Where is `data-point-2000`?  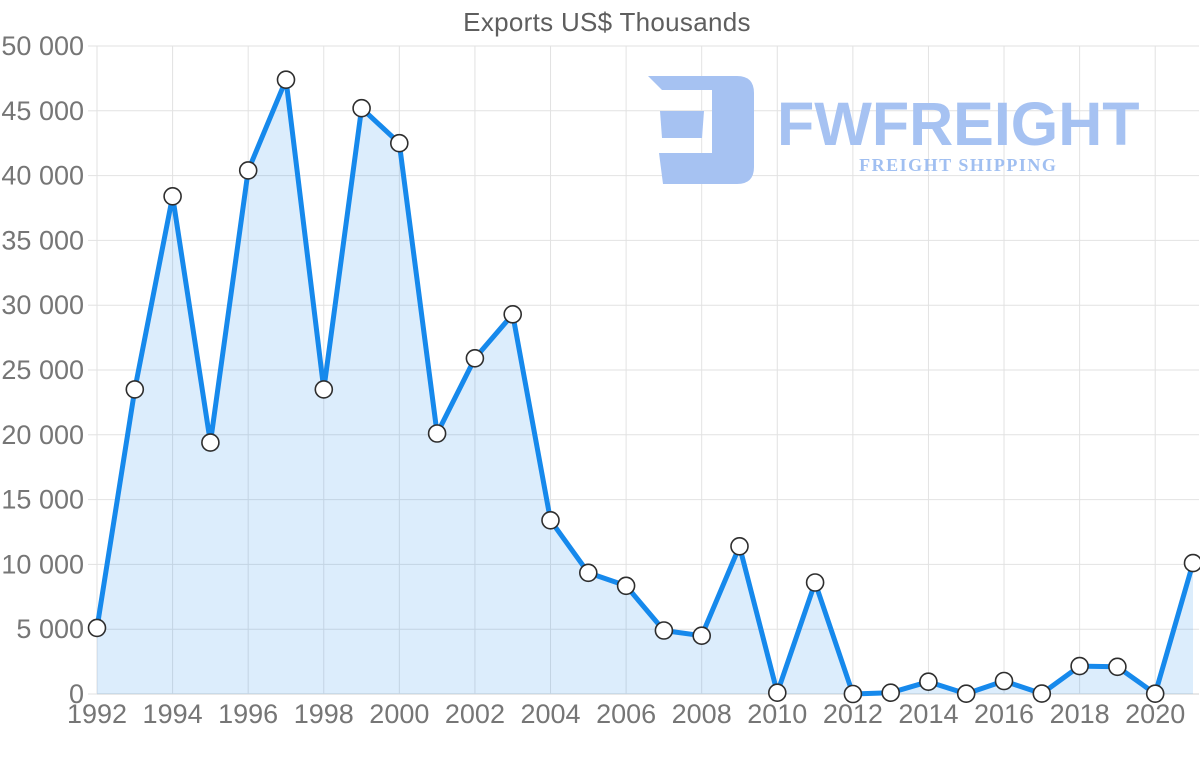 data-point-2000 is located at coordinates (399, 143).